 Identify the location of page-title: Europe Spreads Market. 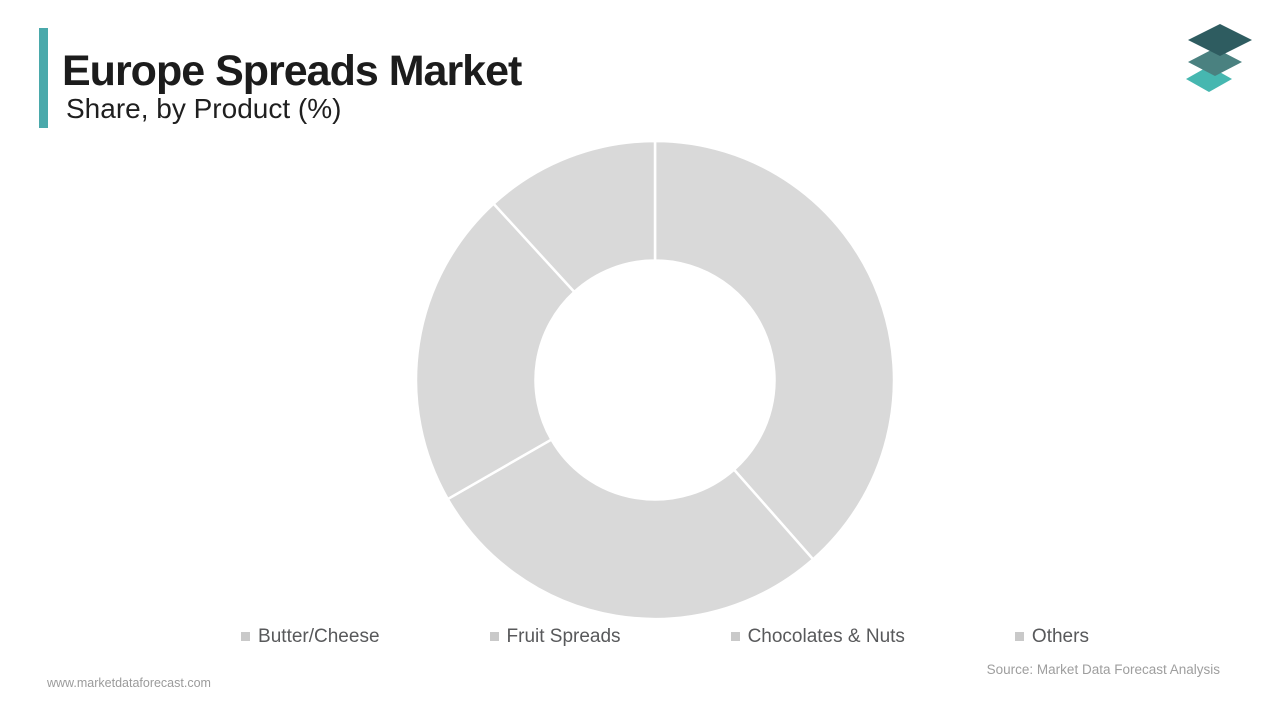
(292, 71).